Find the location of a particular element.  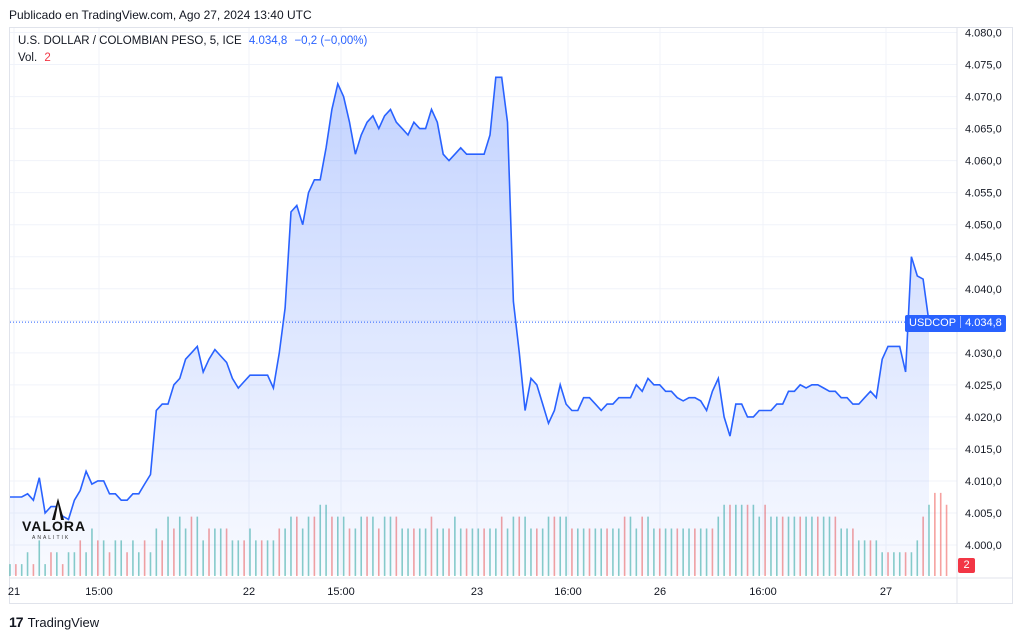

tradingview-logo-icon: 17 is located at coordinates (16, 622).